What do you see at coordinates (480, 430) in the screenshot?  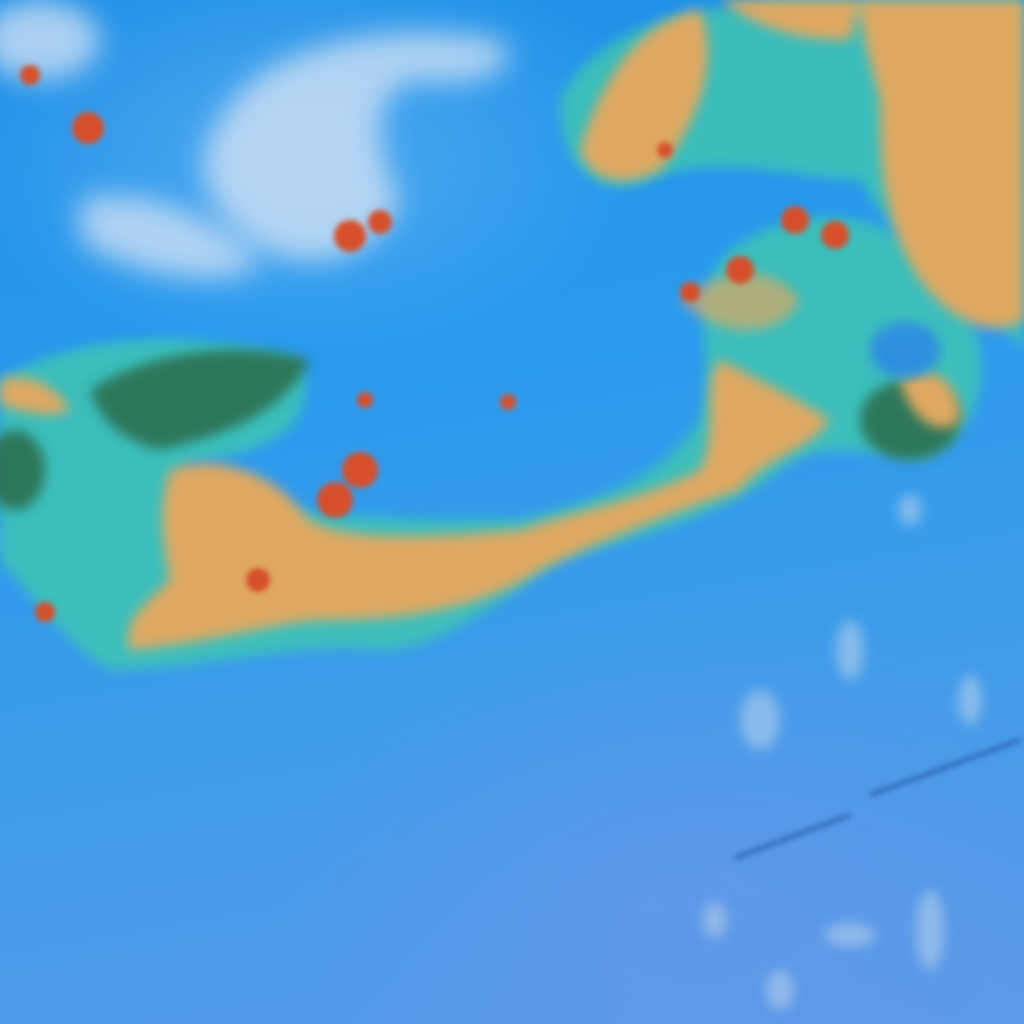 I see `dark-cloud-band` at bounding box center [480, 430].